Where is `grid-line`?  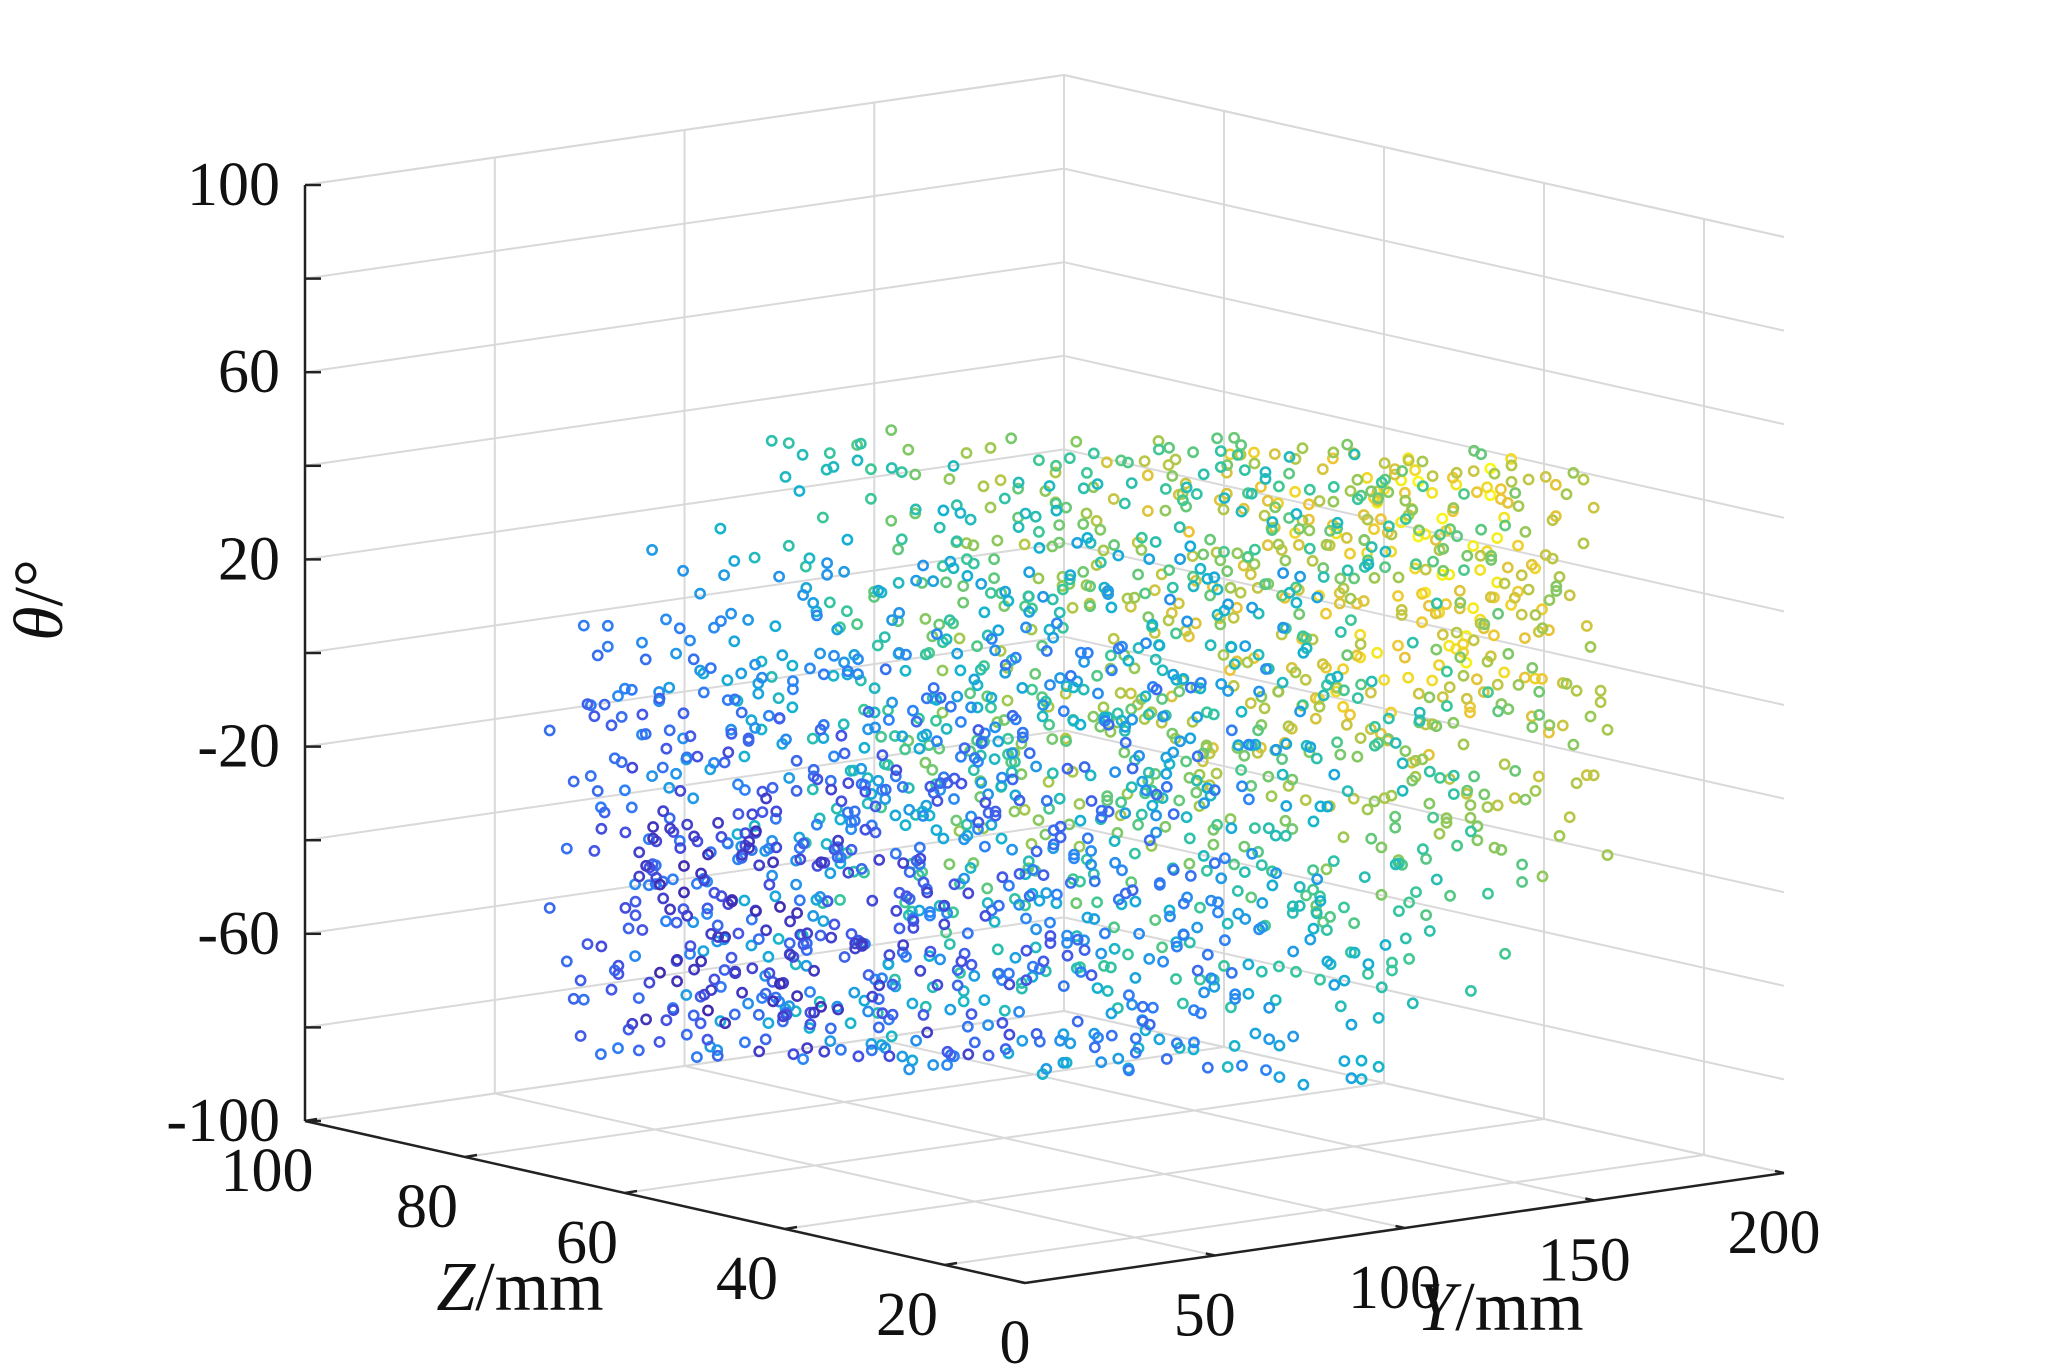 grid-line is located at coordinates (684, 1066).